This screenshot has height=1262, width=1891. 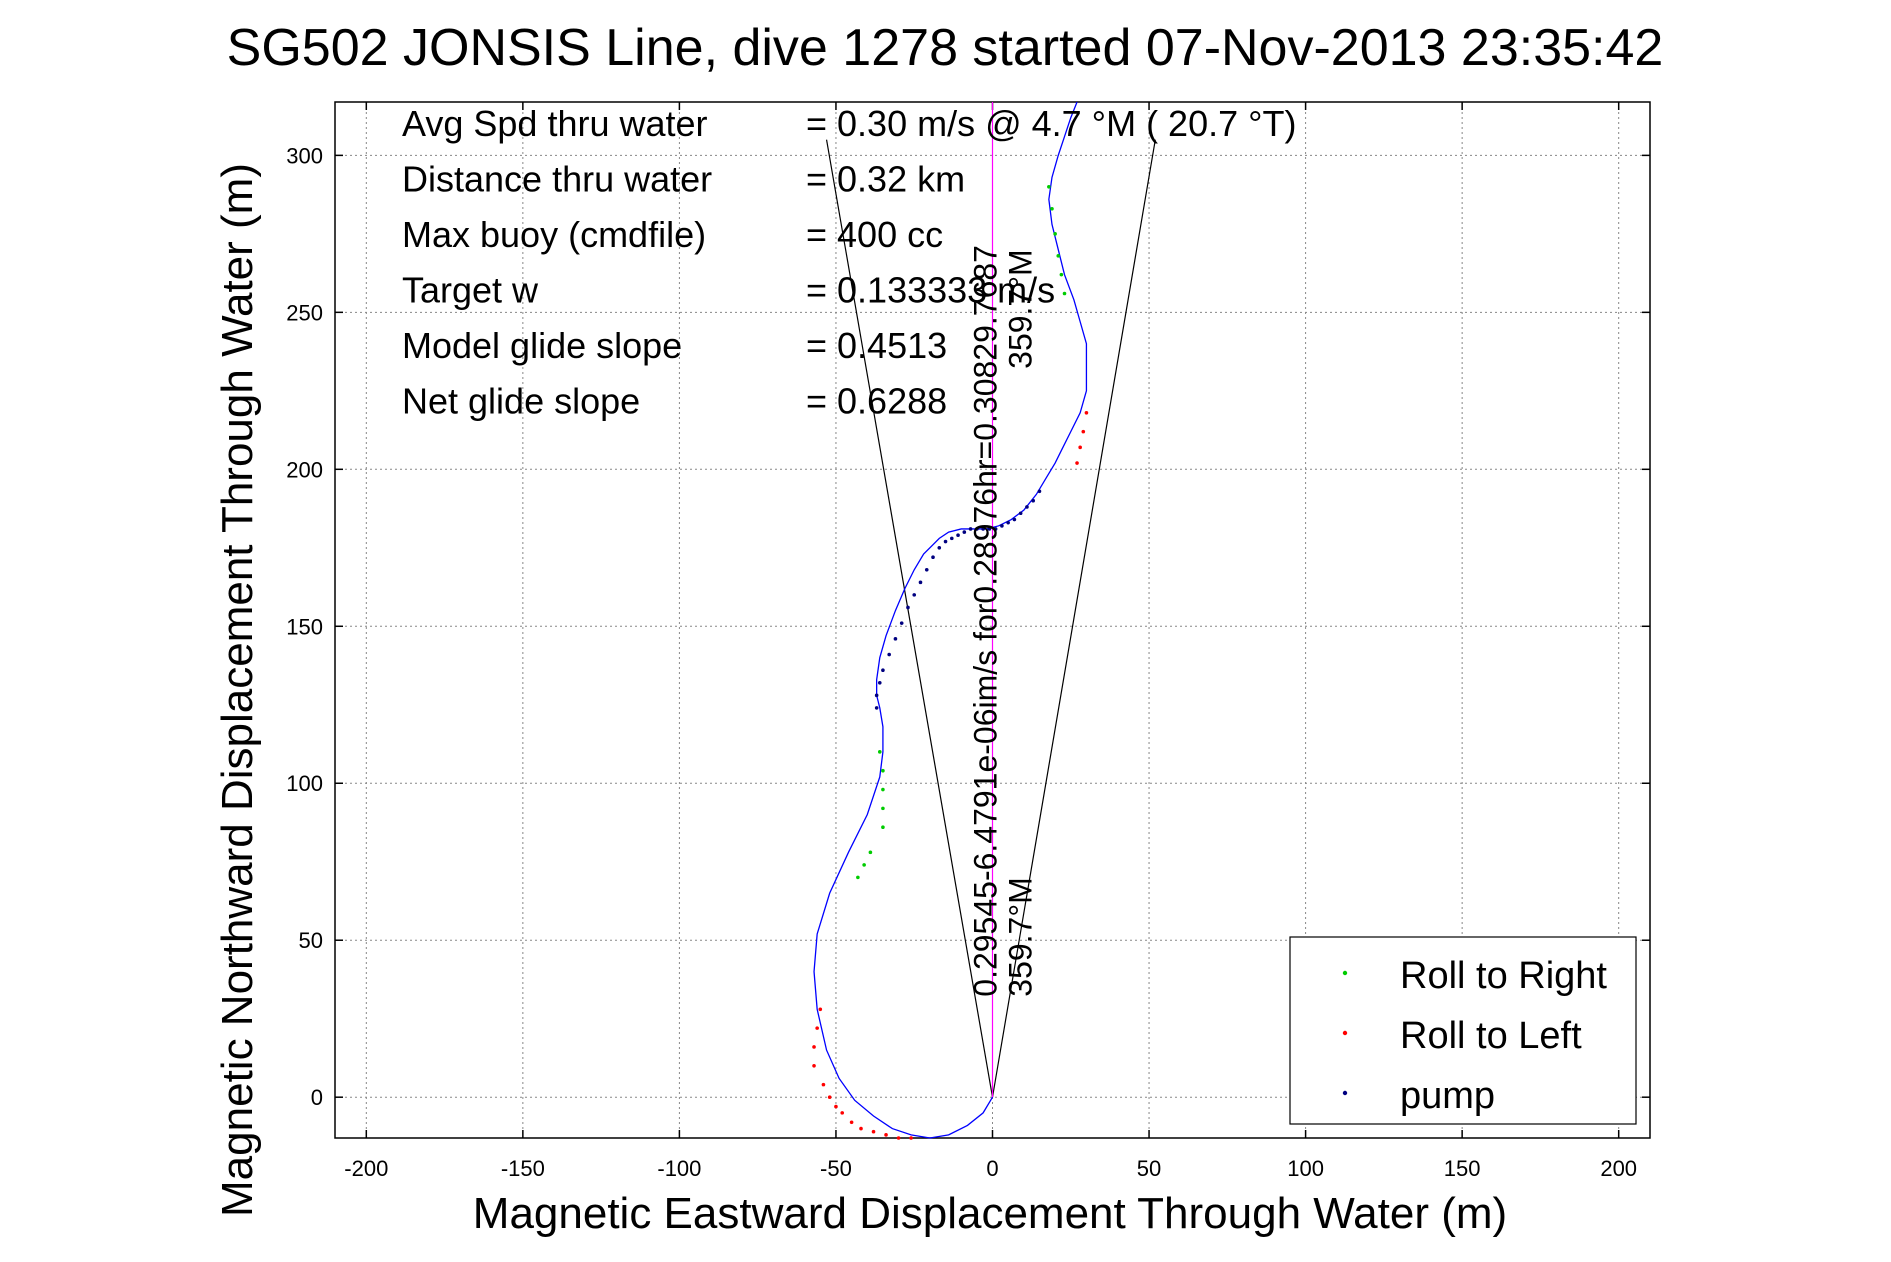 I want to click on stat-value: = 0.4513, so click(x=876, y=345).